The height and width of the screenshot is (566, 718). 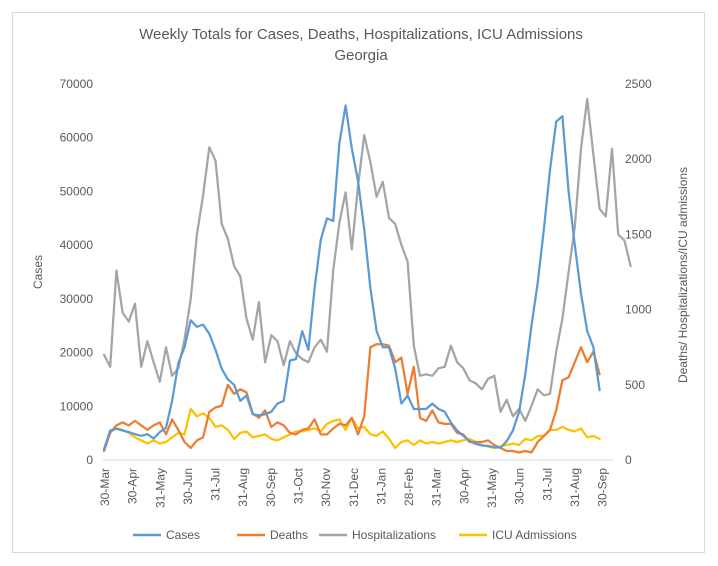 I want to click on y-axis-left-title: Cases, so click(x=38, y=272).